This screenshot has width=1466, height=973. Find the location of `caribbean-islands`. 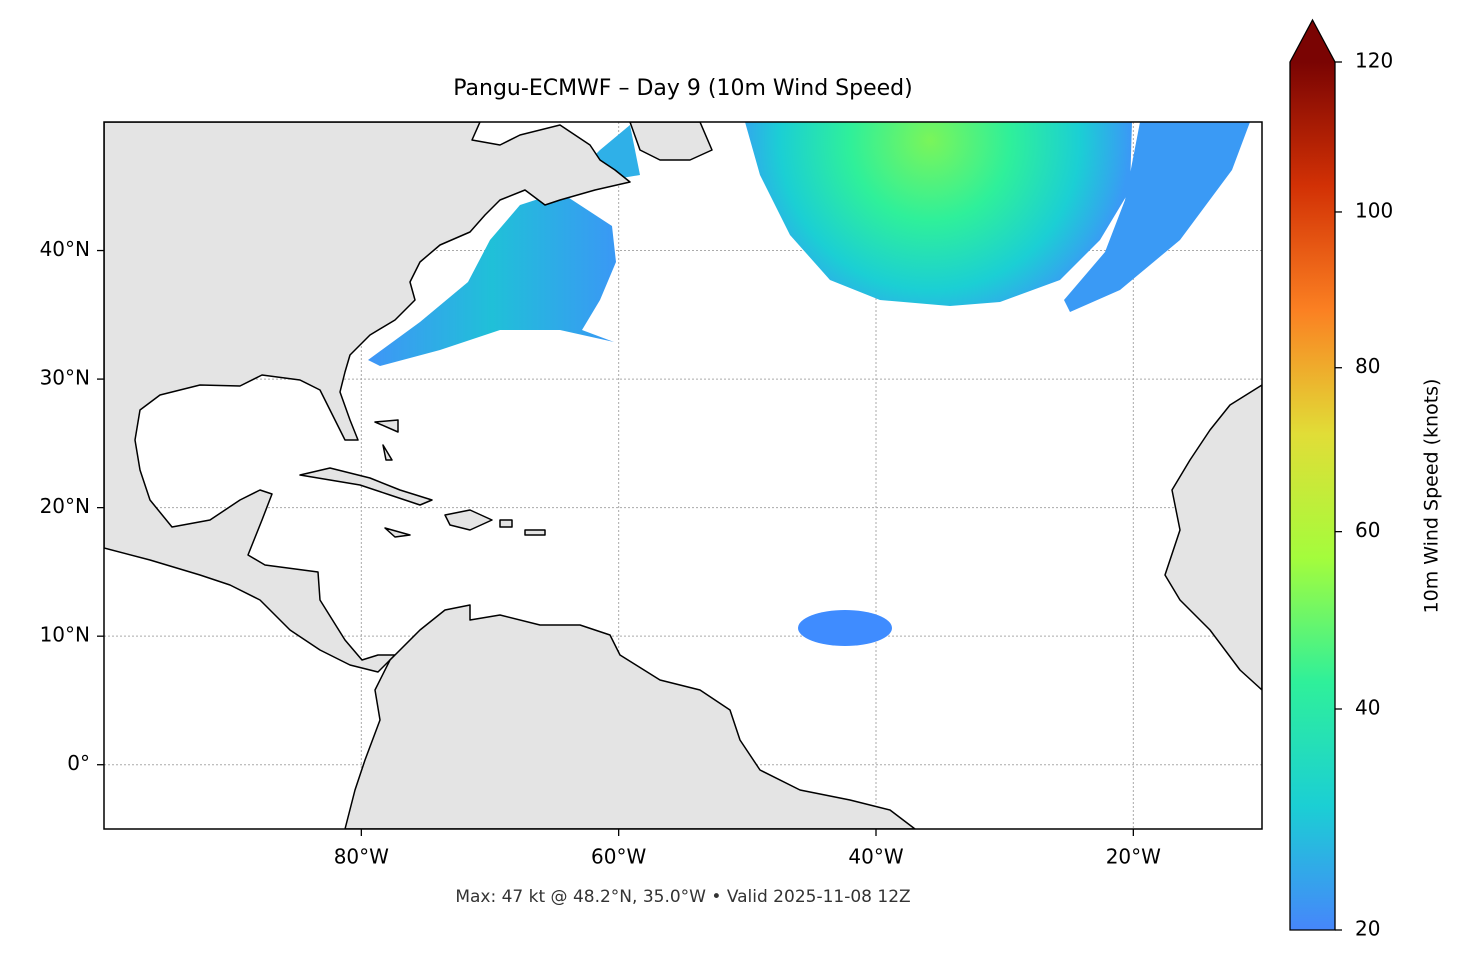

caribbean-islands is located at coordinates (422, 478).